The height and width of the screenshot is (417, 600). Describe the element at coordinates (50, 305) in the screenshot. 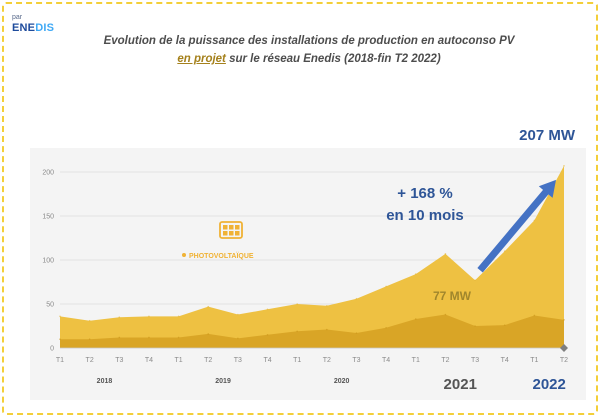

I see `y-tick-label: 50` at that location.